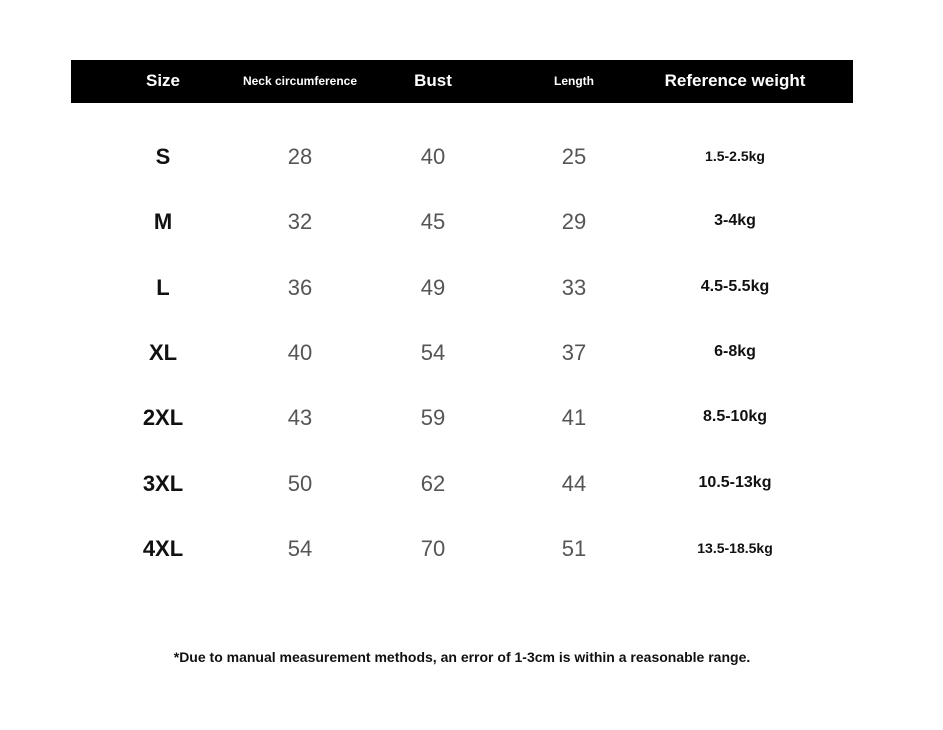 The width and height of the screenshot is (943, 730). What do you see at coordinates (300, 81) in the screenshot?
I see `header-cell: Neck circumference` at bounding box center [300, 81].